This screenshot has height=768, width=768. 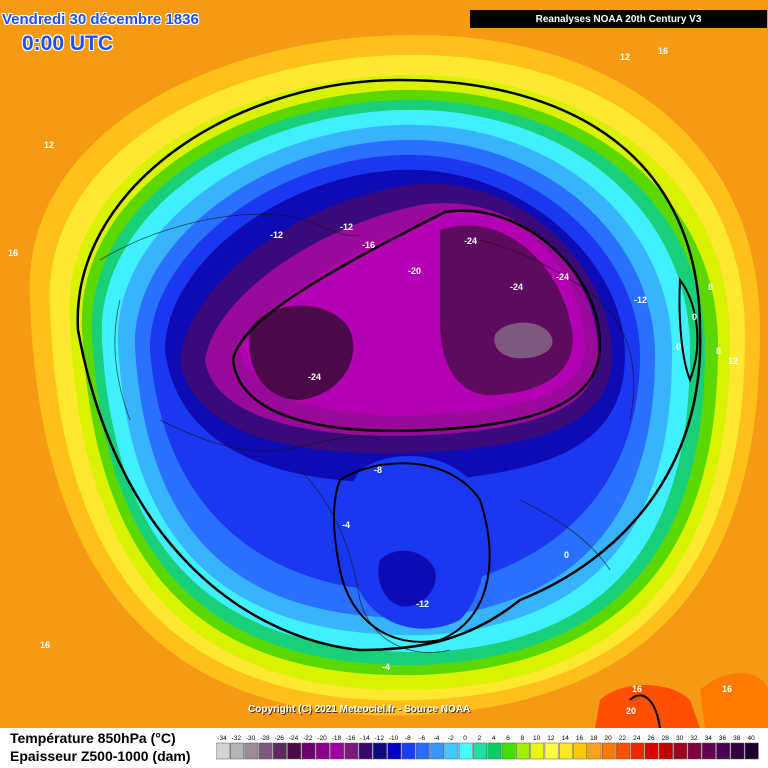 I want to click on scale-tick-label: 12, so click(x=551, y=738).